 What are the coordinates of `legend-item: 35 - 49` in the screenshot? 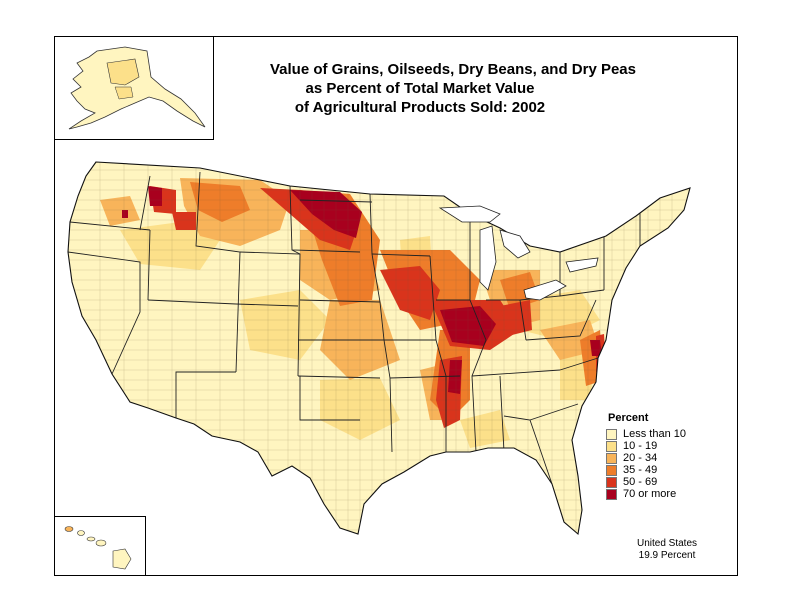 It's located at (646, 470).